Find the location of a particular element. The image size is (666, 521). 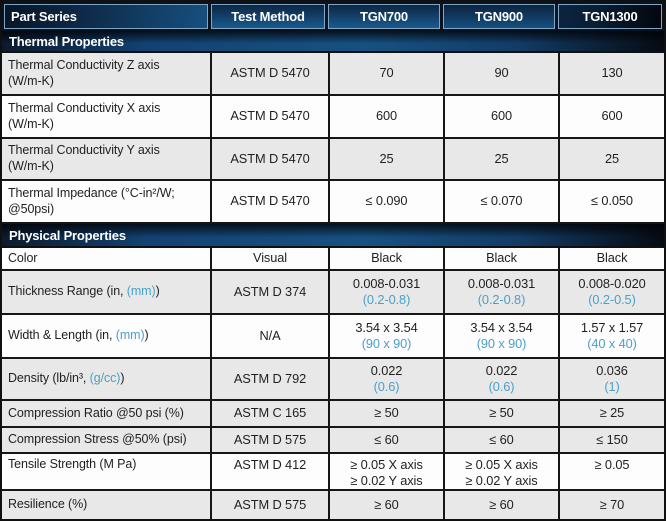

cell-text-line: ≤ 0.050 is located at coordinates (612, 201).